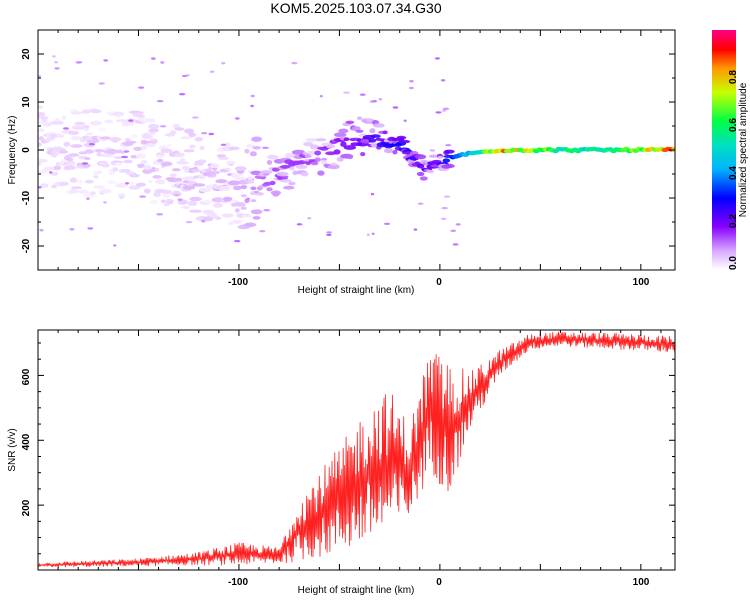 This screenshot has height=600, width=750. I want to click on colorbar-tick-label: 0.6, so click(733, 125).